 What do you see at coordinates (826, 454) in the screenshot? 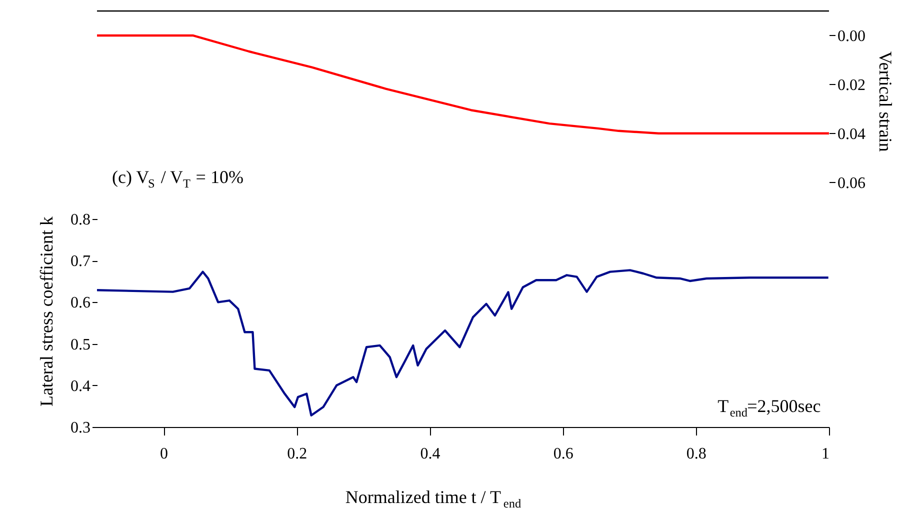
I see `x-tick-label: 1` at bounding box center [826, 454].